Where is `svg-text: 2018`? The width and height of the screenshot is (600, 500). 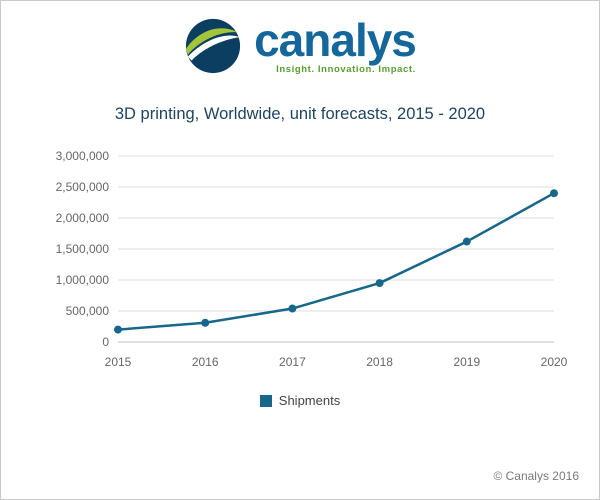 svg-text: 2018 is located at coordinates (379, 362).